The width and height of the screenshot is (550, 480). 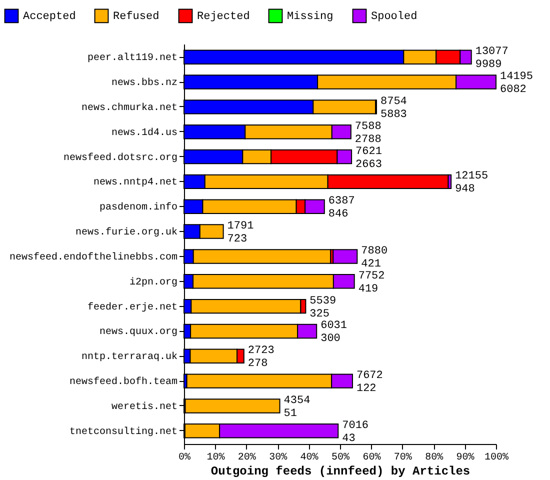 I want to click on y-tick-label: news.nntp4.net, so click(x=135, y=183).